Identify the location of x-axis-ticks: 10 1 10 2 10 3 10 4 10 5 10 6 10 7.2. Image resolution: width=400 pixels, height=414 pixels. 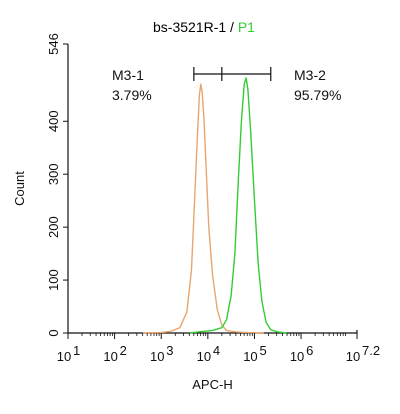
(218, 348).